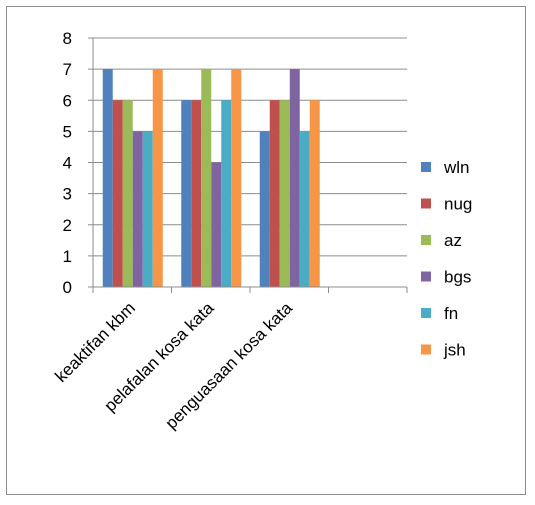 This screenshot has width=535, height=505. I want to click on legend-label-fn: fn, so click(451, 313).